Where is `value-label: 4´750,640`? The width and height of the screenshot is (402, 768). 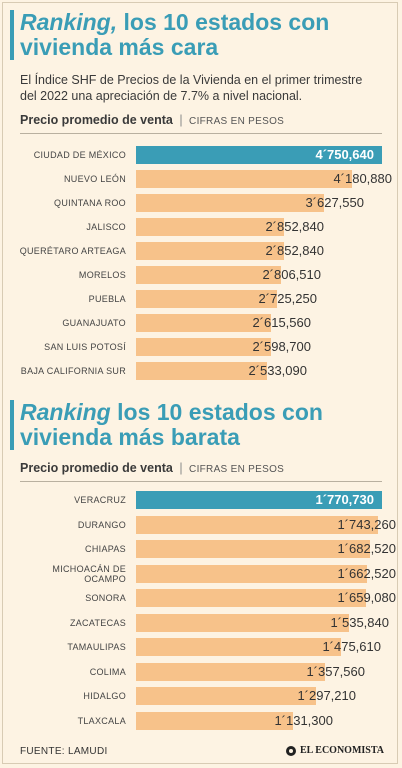 value-label: 4´750,640 is located at coordinates (344, 154).